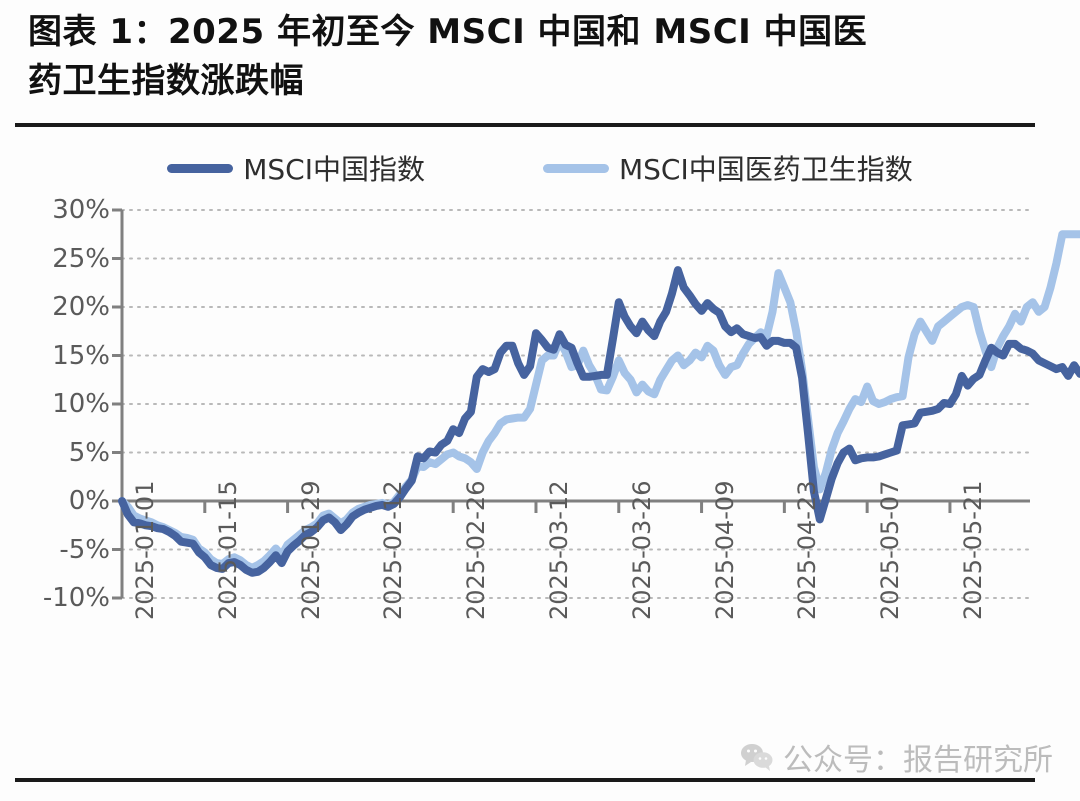 This screenshot has height=801, width=1080. Describe the element at coordinates (576, 168) in the screenshot. I see `legend-swatch-light` at that location.